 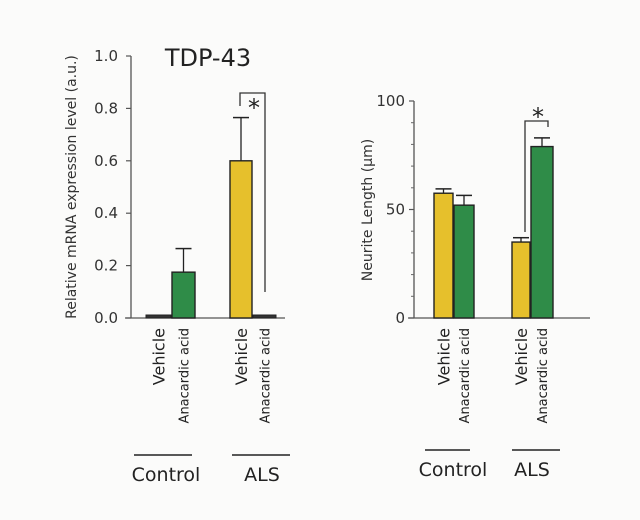 I want to click on chart-title: TDP-43, so click(x=207, y=58).